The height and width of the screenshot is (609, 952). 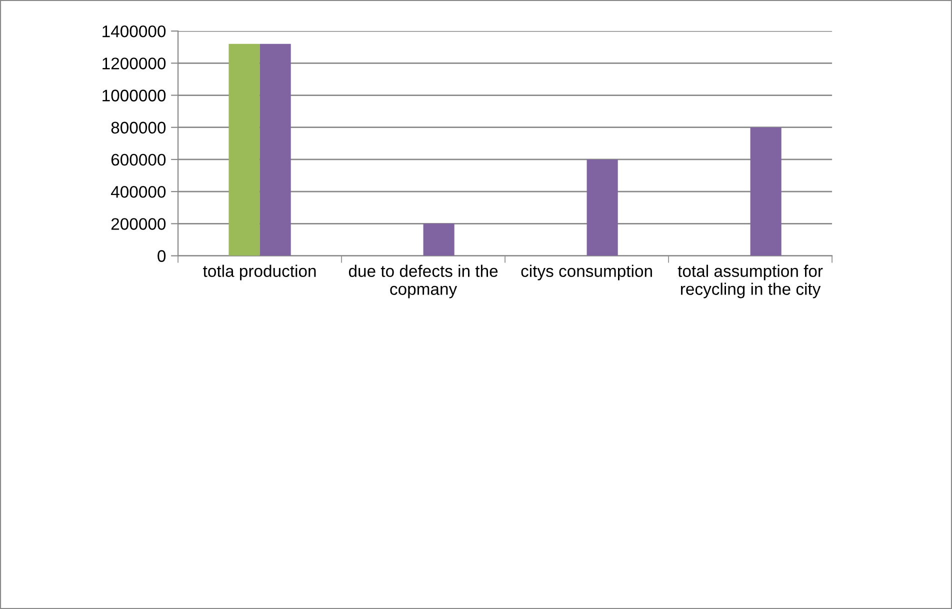 I want to click on y-tick-label: 200000, so click(x=138, y=224).